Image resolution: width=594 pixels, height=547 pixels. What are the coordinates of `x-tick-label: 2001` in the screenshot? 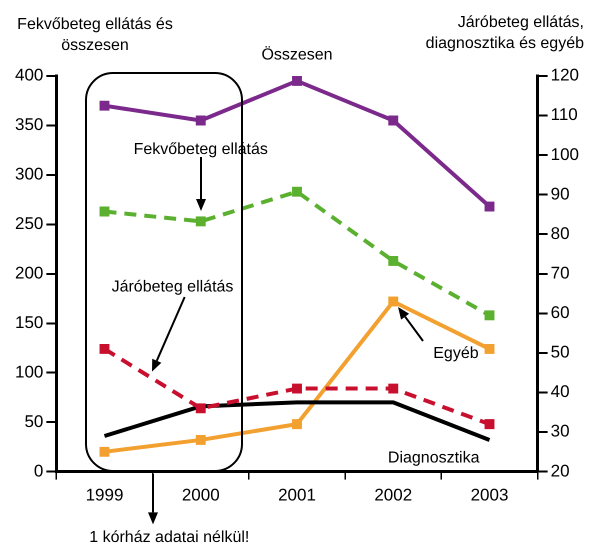 It's located at (297, 494).